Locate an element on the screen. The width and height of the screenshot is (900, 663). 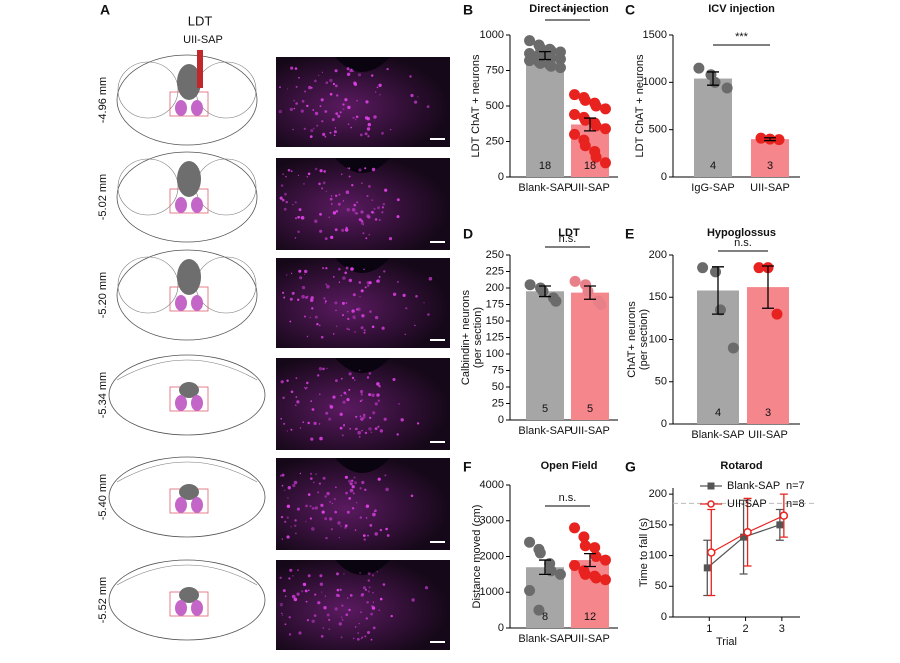
chart-title: LDT is located at coordinates (569, 233).